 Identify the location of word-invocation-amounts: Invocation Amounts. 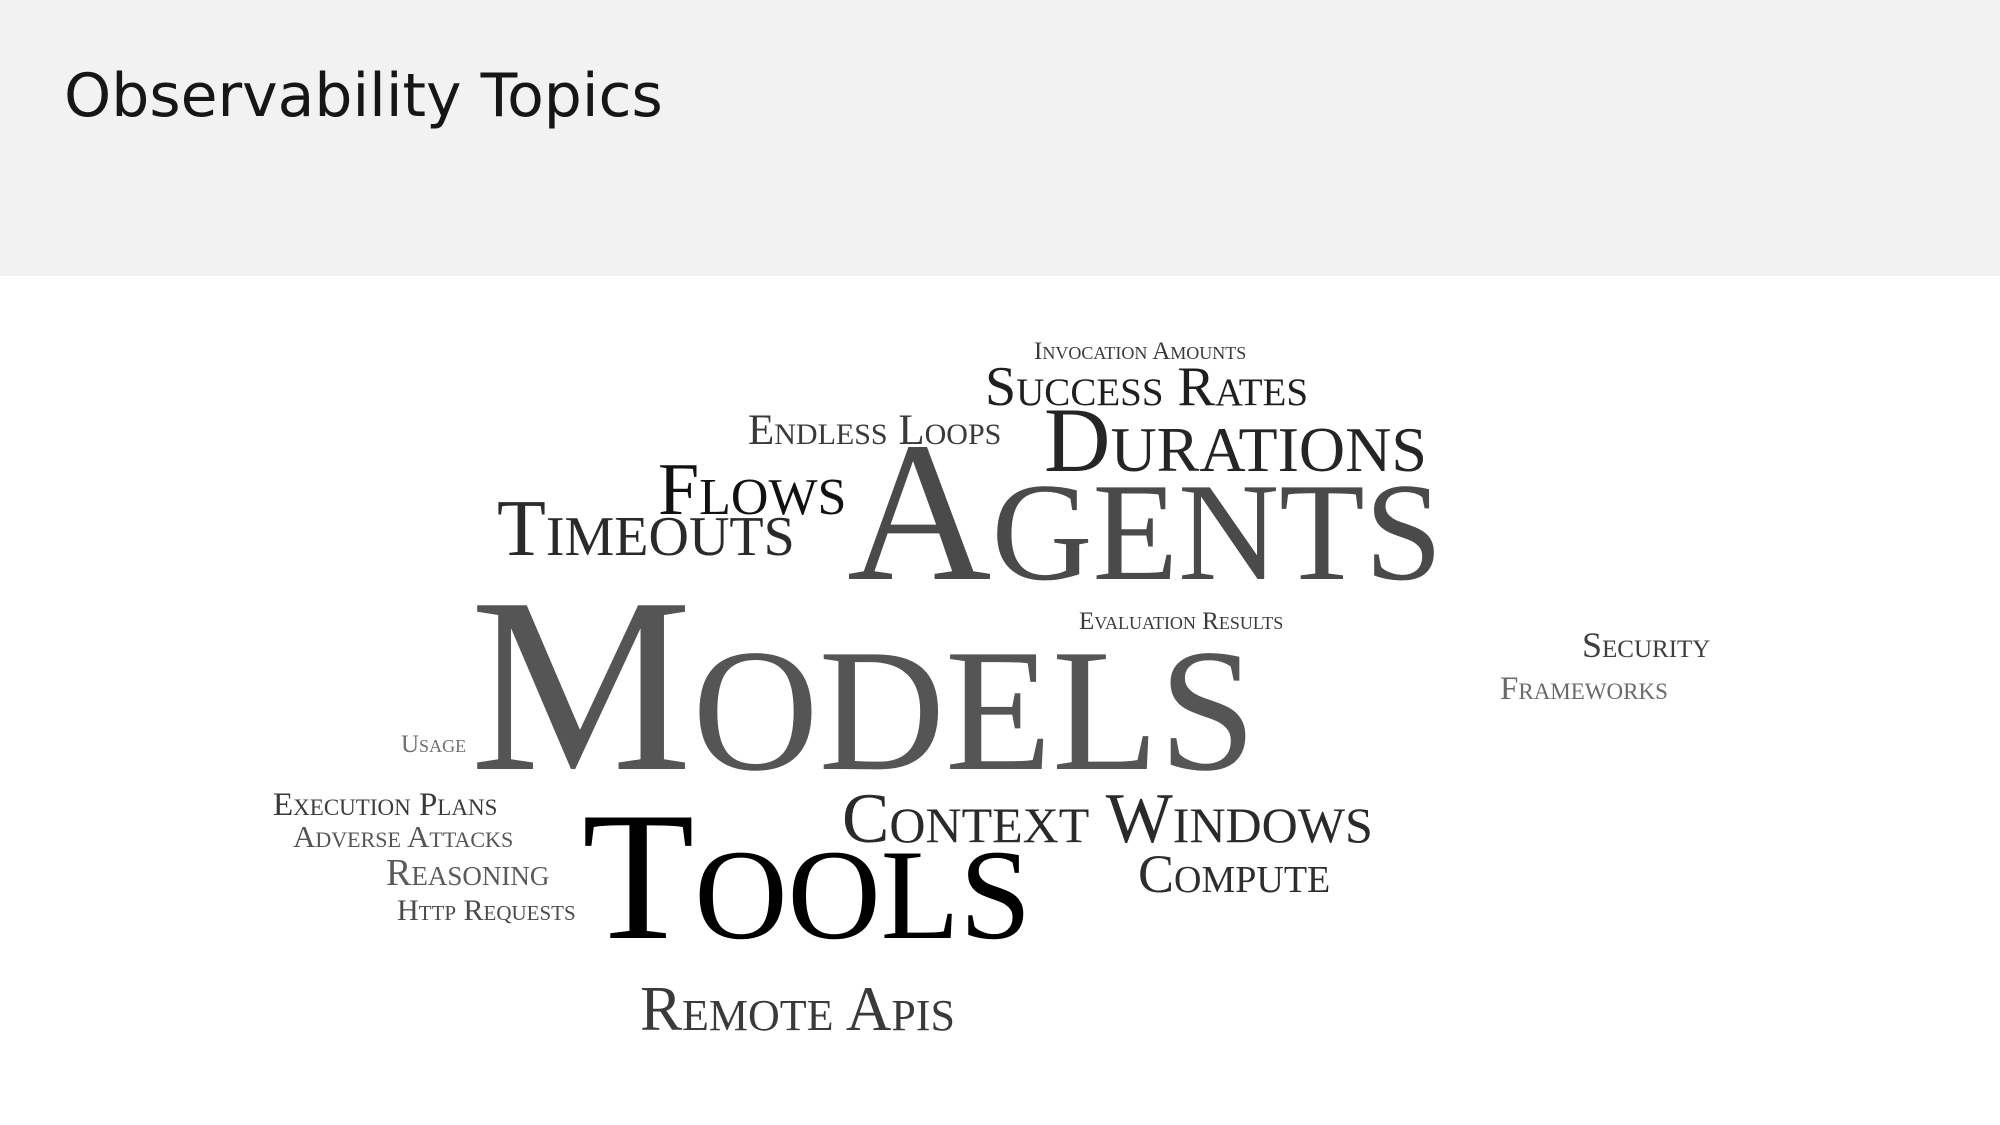
(1140, 351).